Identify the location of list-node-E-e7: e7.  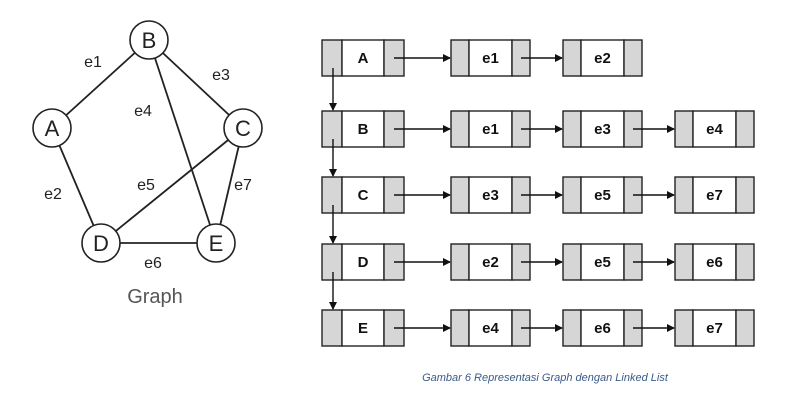
(714, 328).